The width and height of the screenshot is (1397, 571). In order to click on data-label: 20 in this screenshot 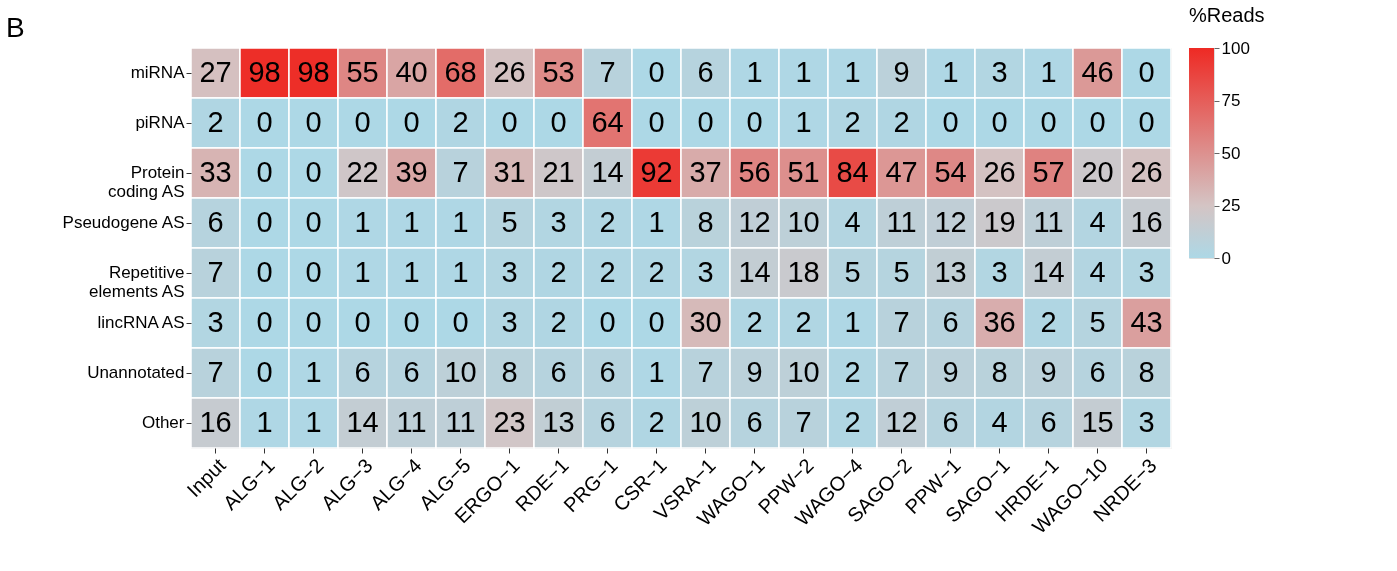, I will do `click(1097, 172)`.